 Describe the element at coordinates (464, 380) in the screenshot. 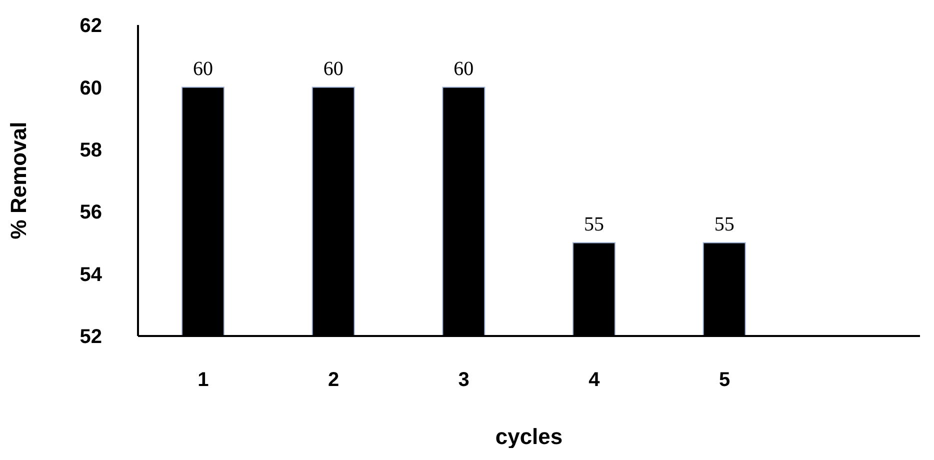

I see `x-tick-label: 3` at that location.